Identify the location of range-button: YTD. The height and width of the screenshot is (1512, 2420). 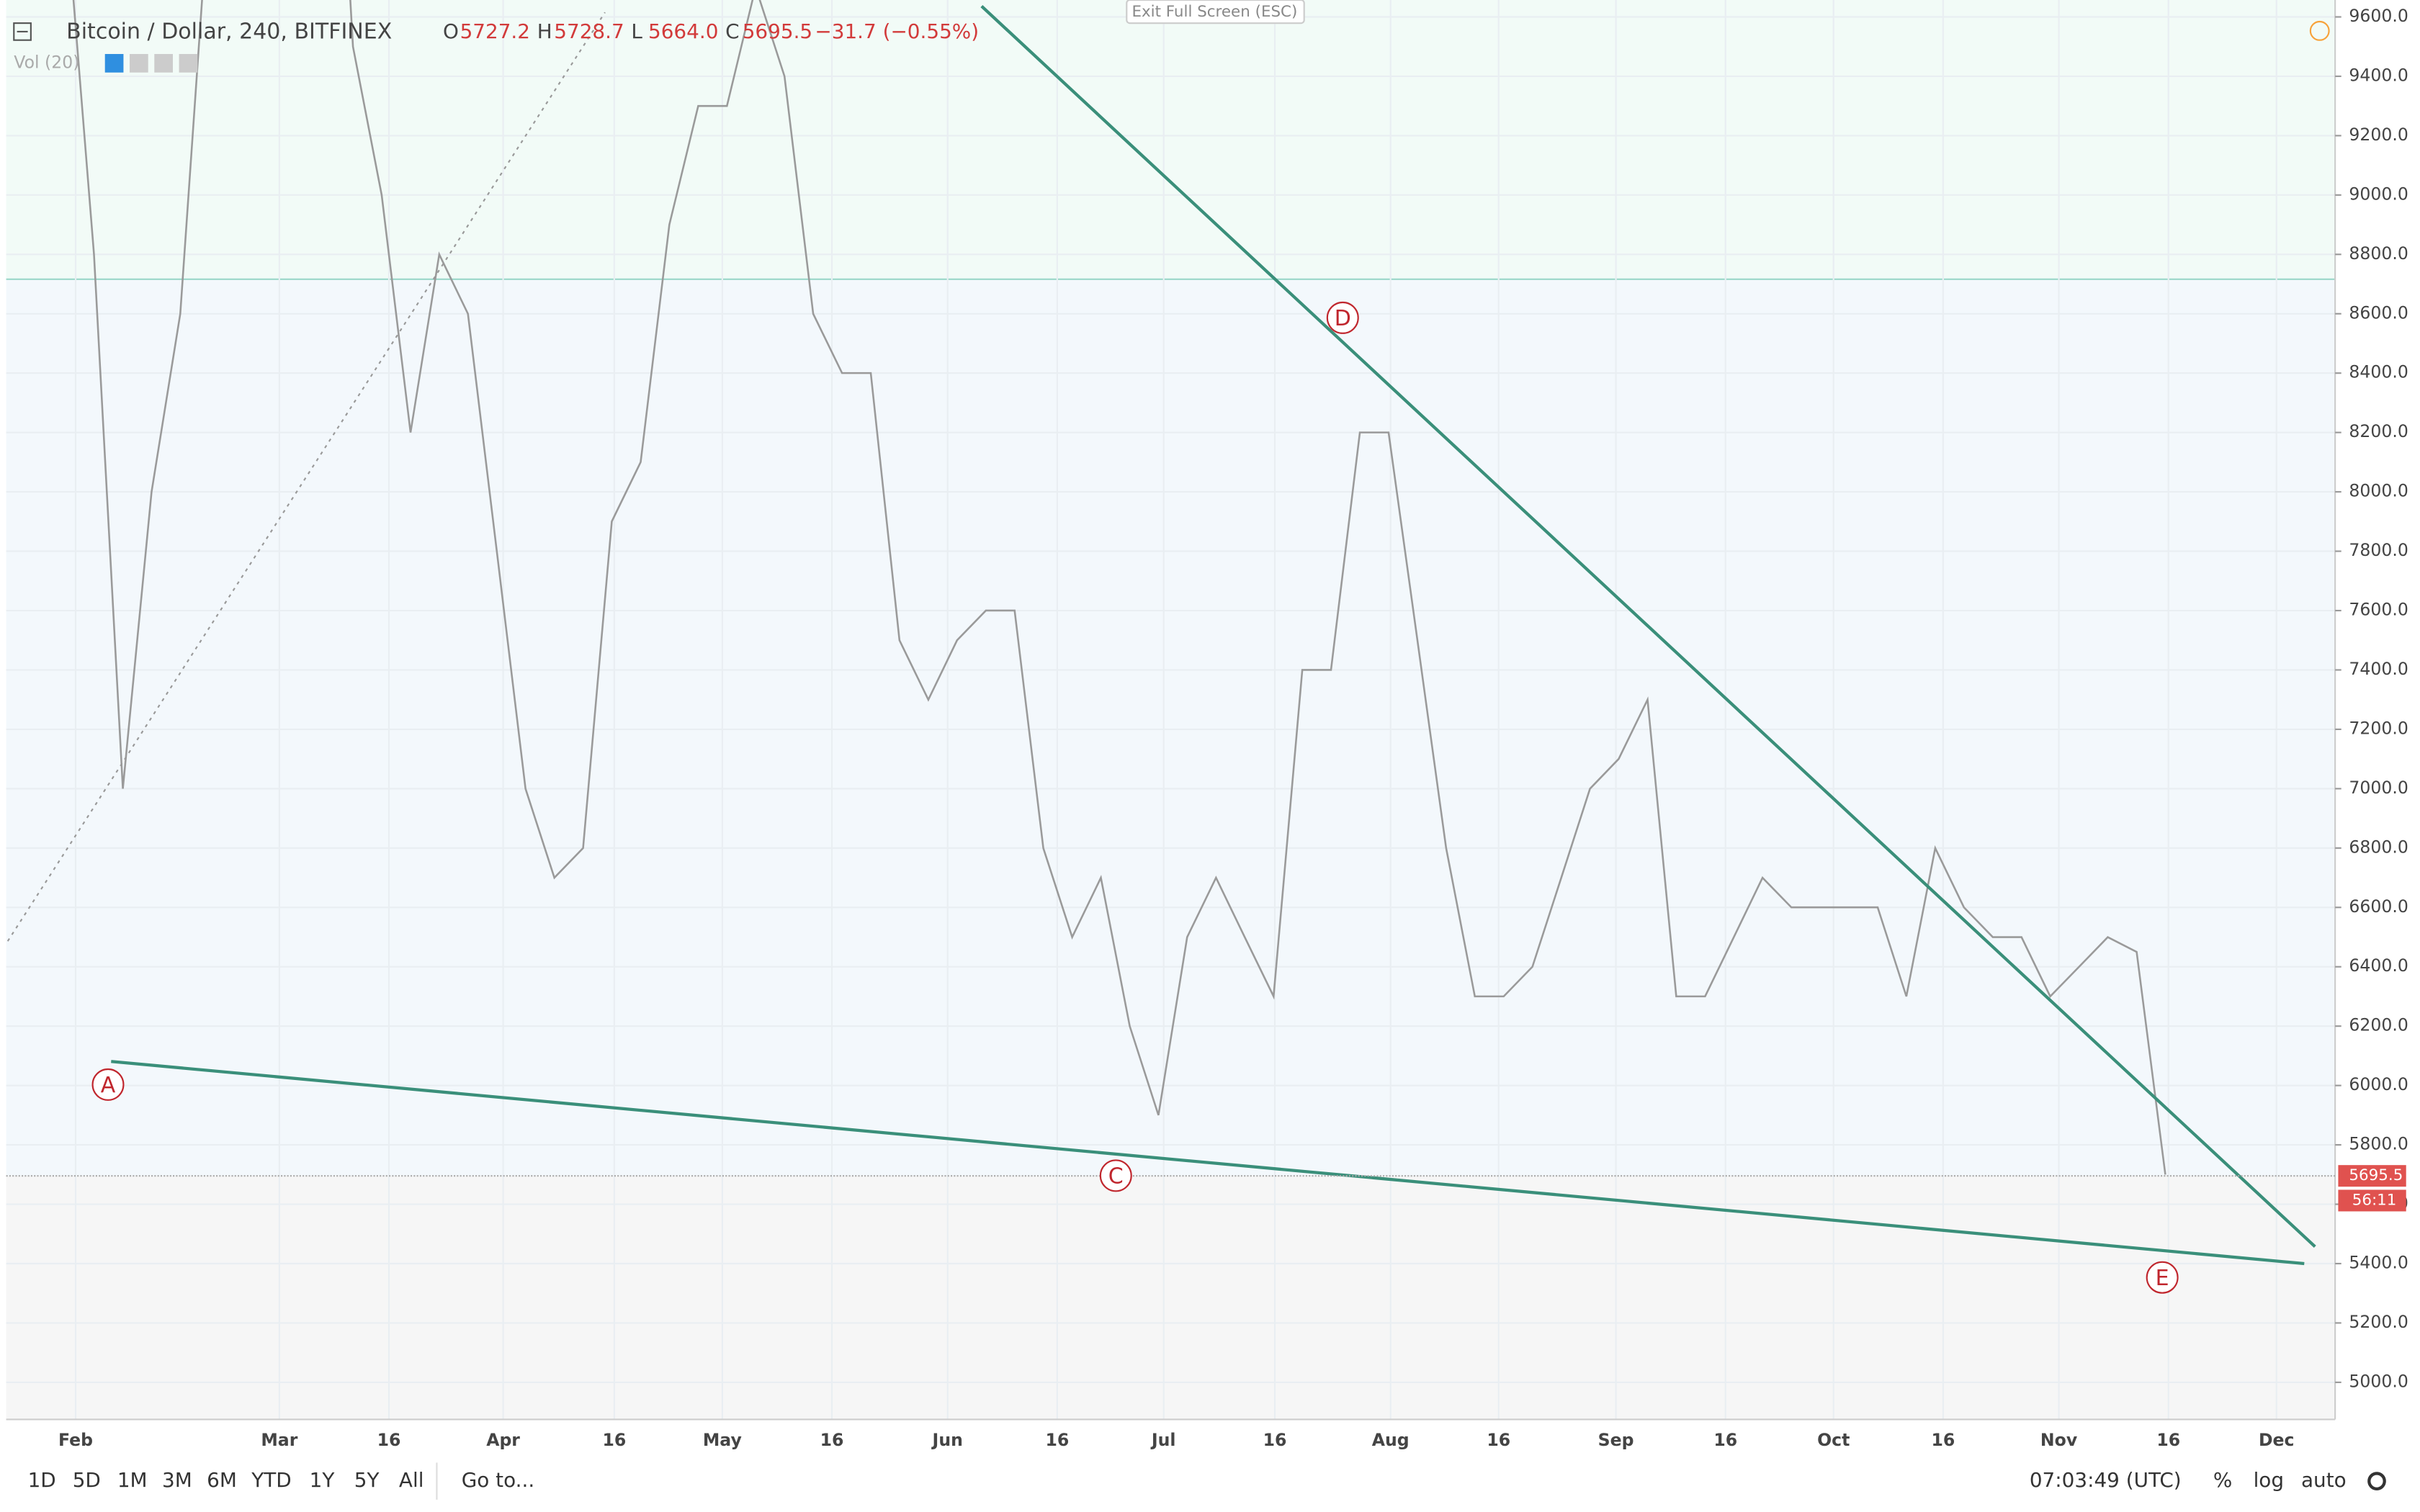
(271, 1480).